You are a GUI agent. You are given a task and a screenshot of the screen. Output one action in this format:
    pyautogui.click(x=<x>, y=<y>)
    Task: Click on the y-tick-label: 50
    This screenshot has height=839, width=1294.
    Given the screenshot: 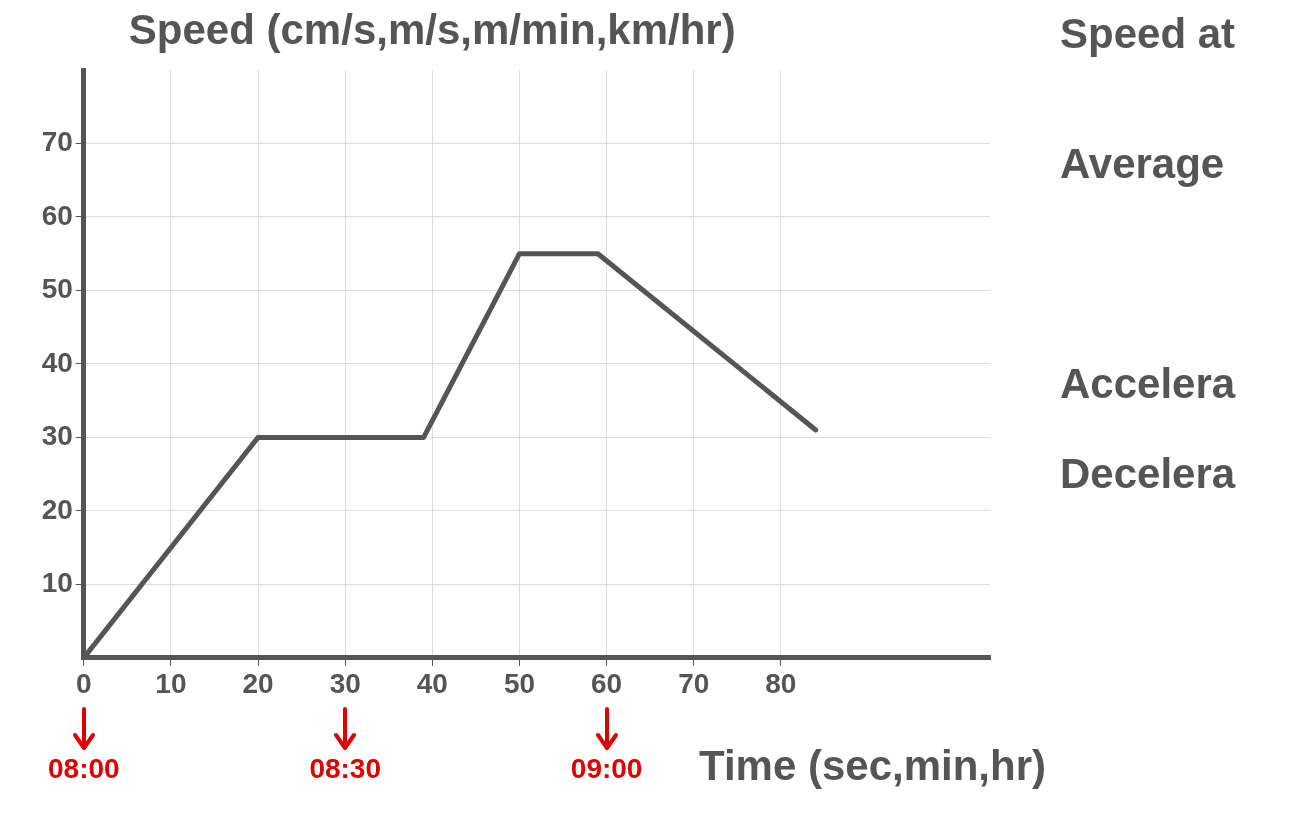 What is the action you would take?
    pyautogui.click(x=57, y=289)
    